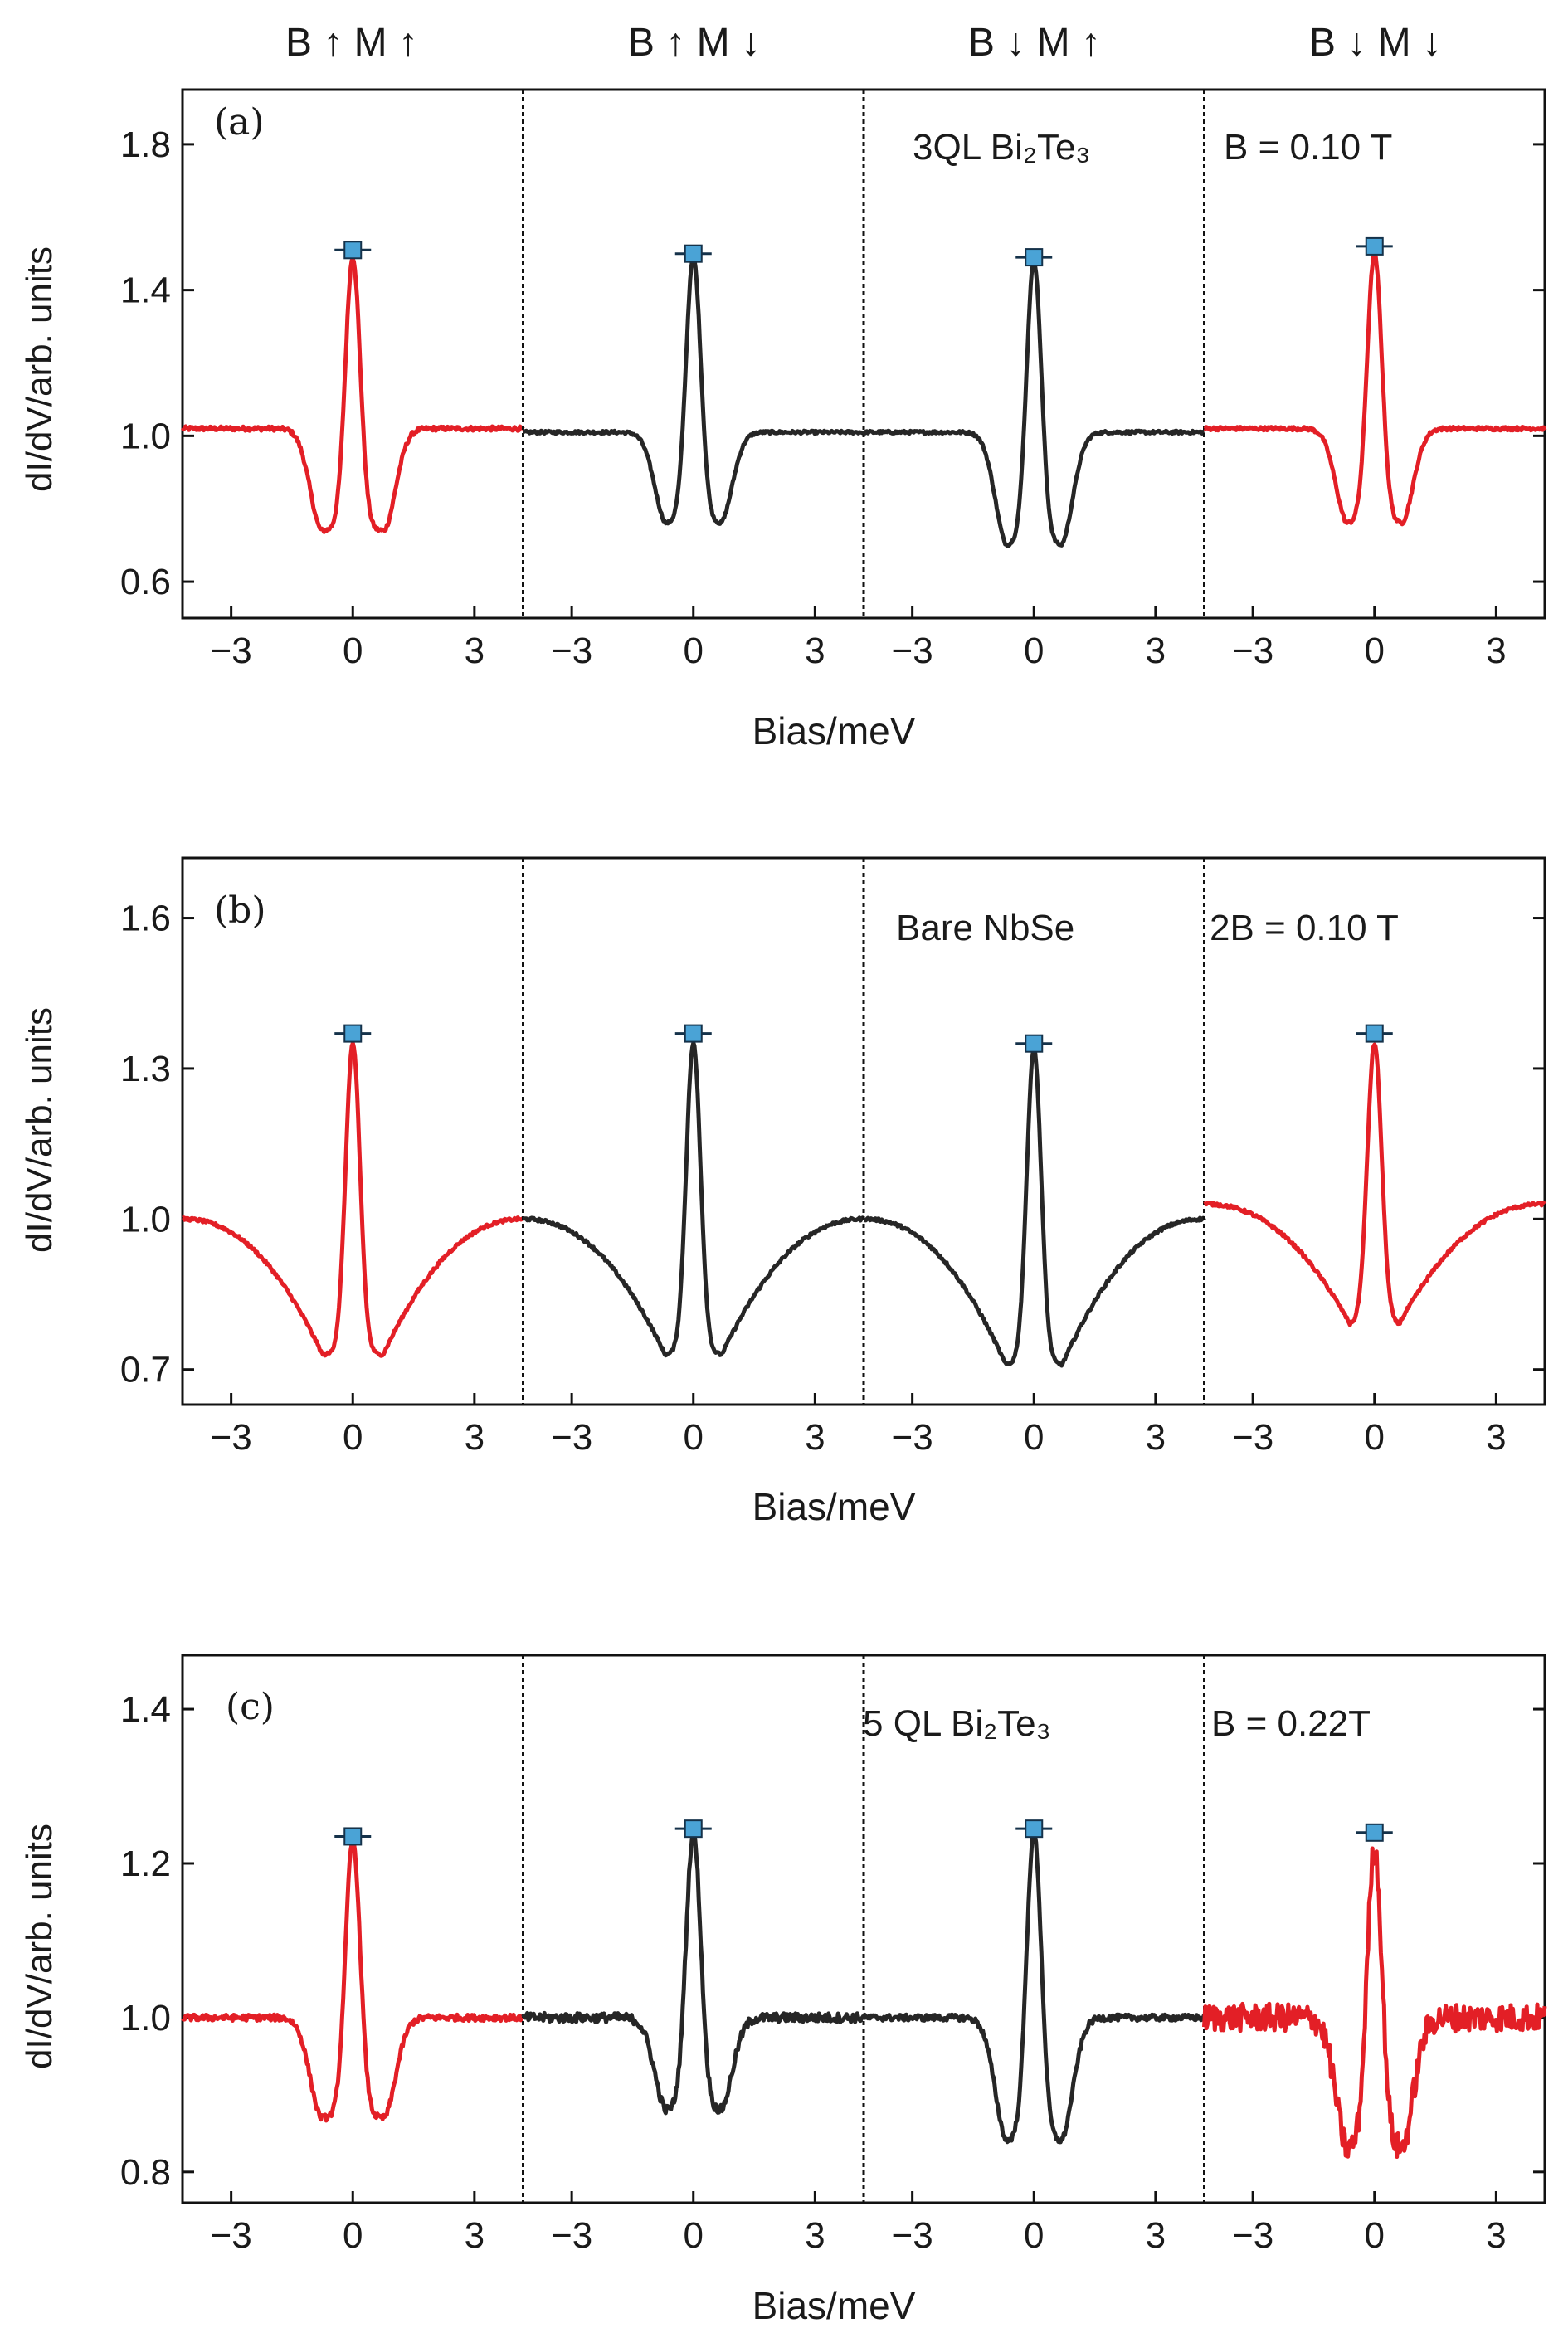  What do you see at coordinates (145, 1370) in the screenshot?
I see `y-tick-label: 0.7` at bounding box center [145, 1370].